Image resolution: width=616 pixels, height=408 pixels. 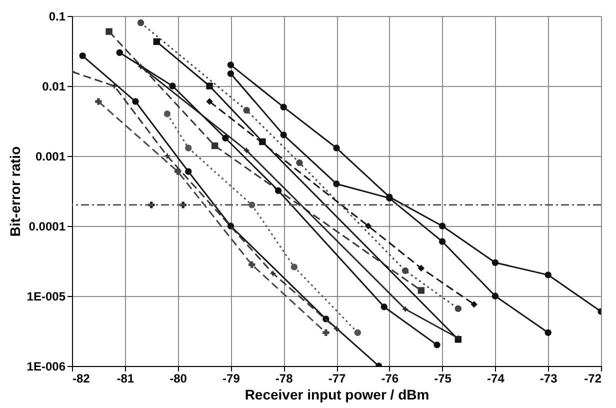 I want to click on y-tick-label: 1E-006, so click(x=46, y=367).